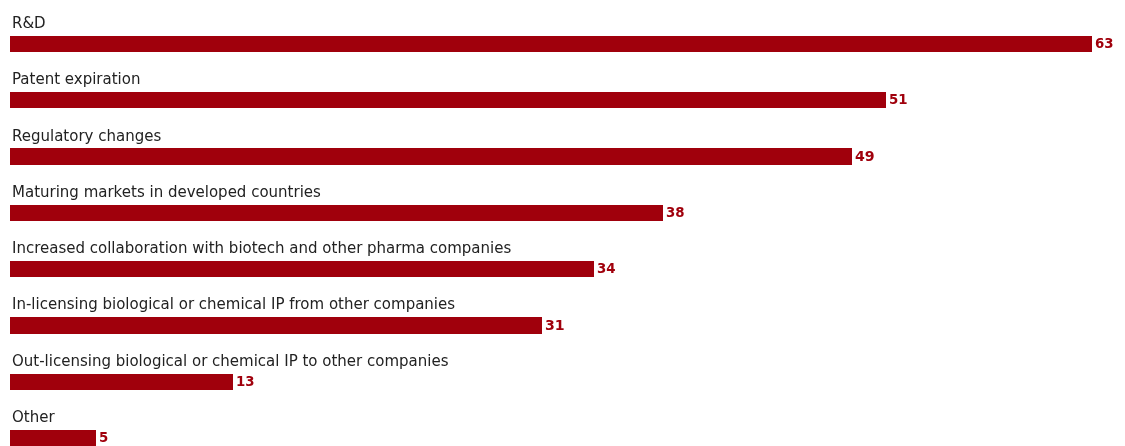 The image size is (1125, 446). Describe the element at coordinates (34, 417) in the screenshot. I see `y-tick-label: Other` at that location.